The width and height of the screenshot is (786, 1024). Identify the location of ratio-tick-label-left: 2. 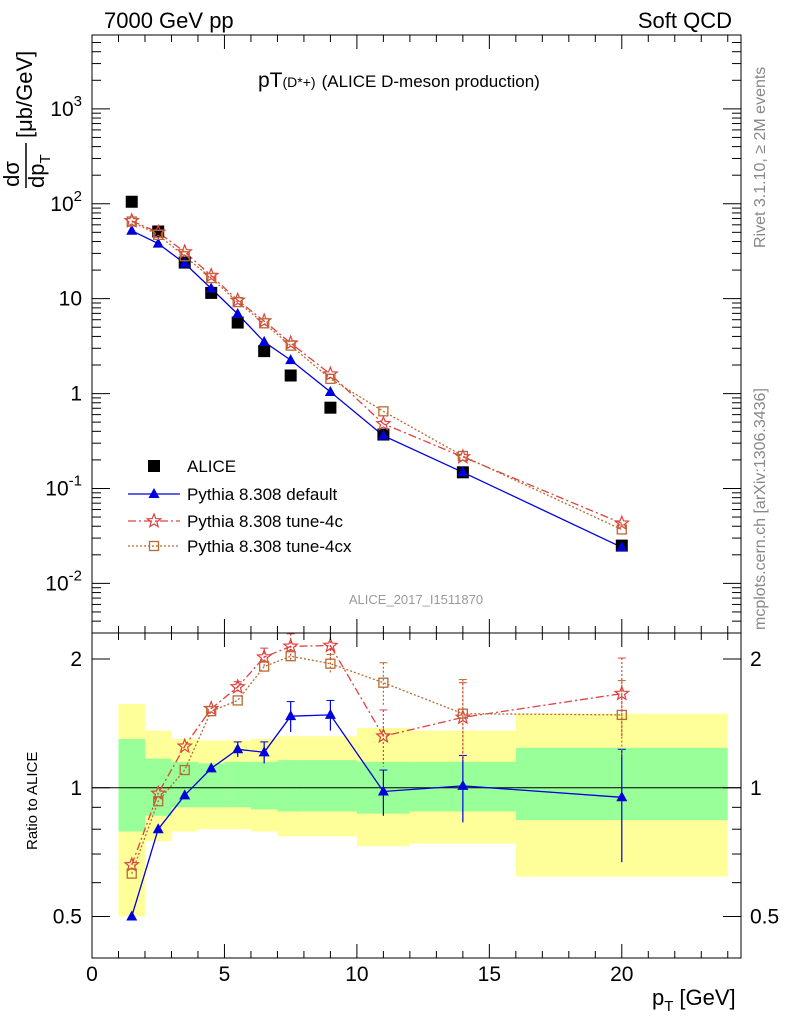
(76, 659).